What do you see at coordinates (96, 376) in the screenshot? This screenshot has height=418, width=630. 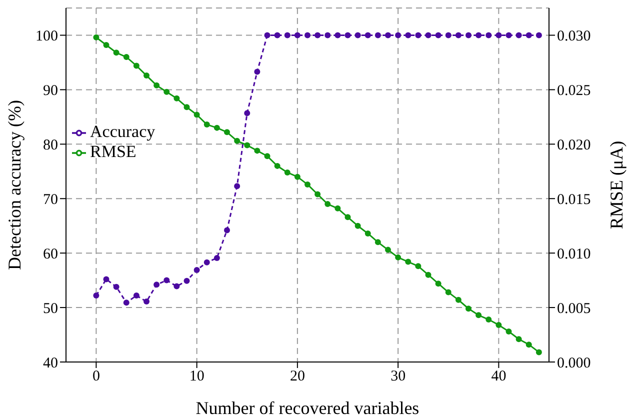 I see `x-tick-label: 0` at bounding box center [96, 376].